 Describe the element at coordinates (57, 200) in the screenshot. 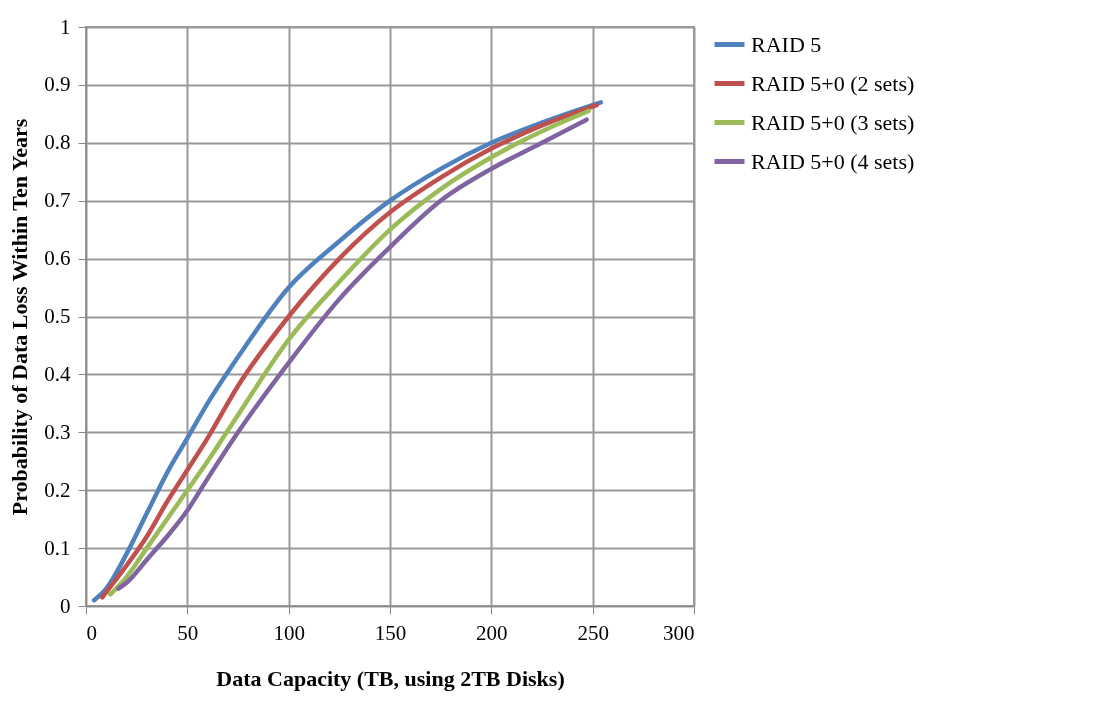

I see `y-tick-label: 0.7` at that location.